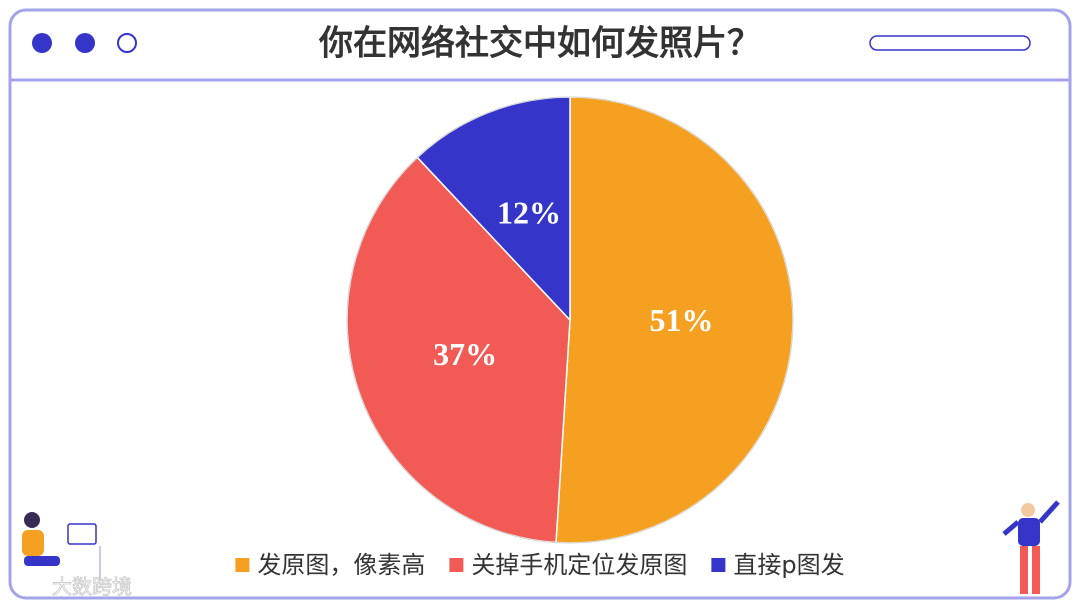 The image size is (1080, 608). What do you see at coordinates (1031, 547) in the screenshot?
I see `illustration-right` at bounding box center [1031, 547].